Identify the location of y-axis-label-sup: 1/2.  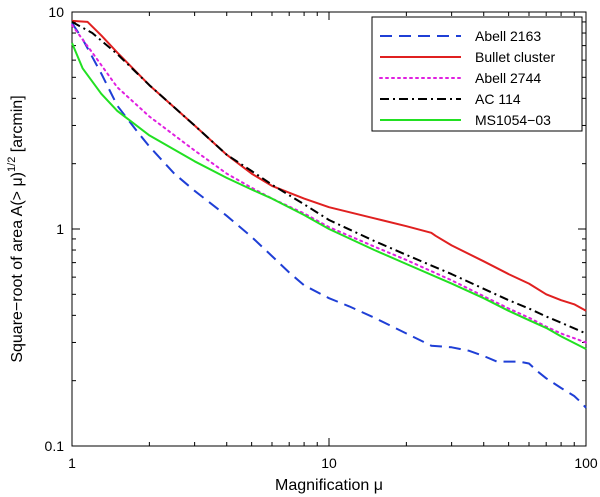
(12, 164).